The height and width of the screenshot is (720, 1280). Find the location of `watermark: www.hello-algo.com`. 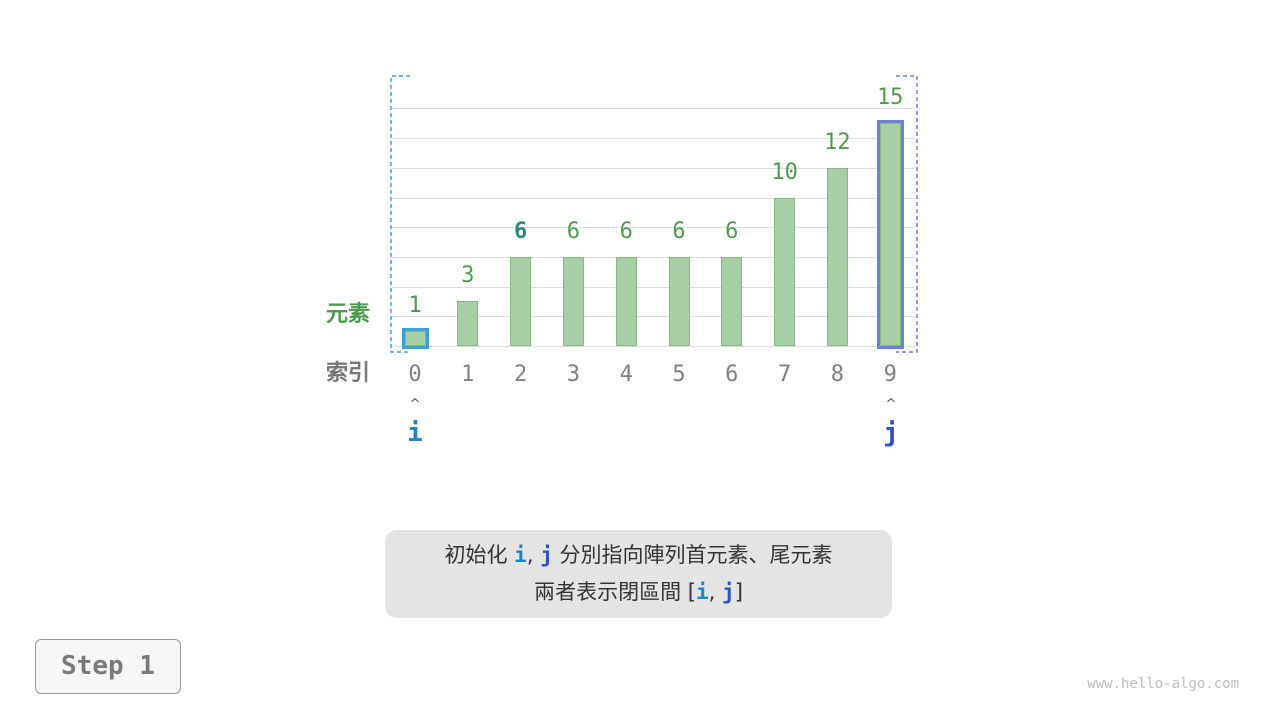

watermark: www.hello-algo.com is located at coordinates (1163, 684).